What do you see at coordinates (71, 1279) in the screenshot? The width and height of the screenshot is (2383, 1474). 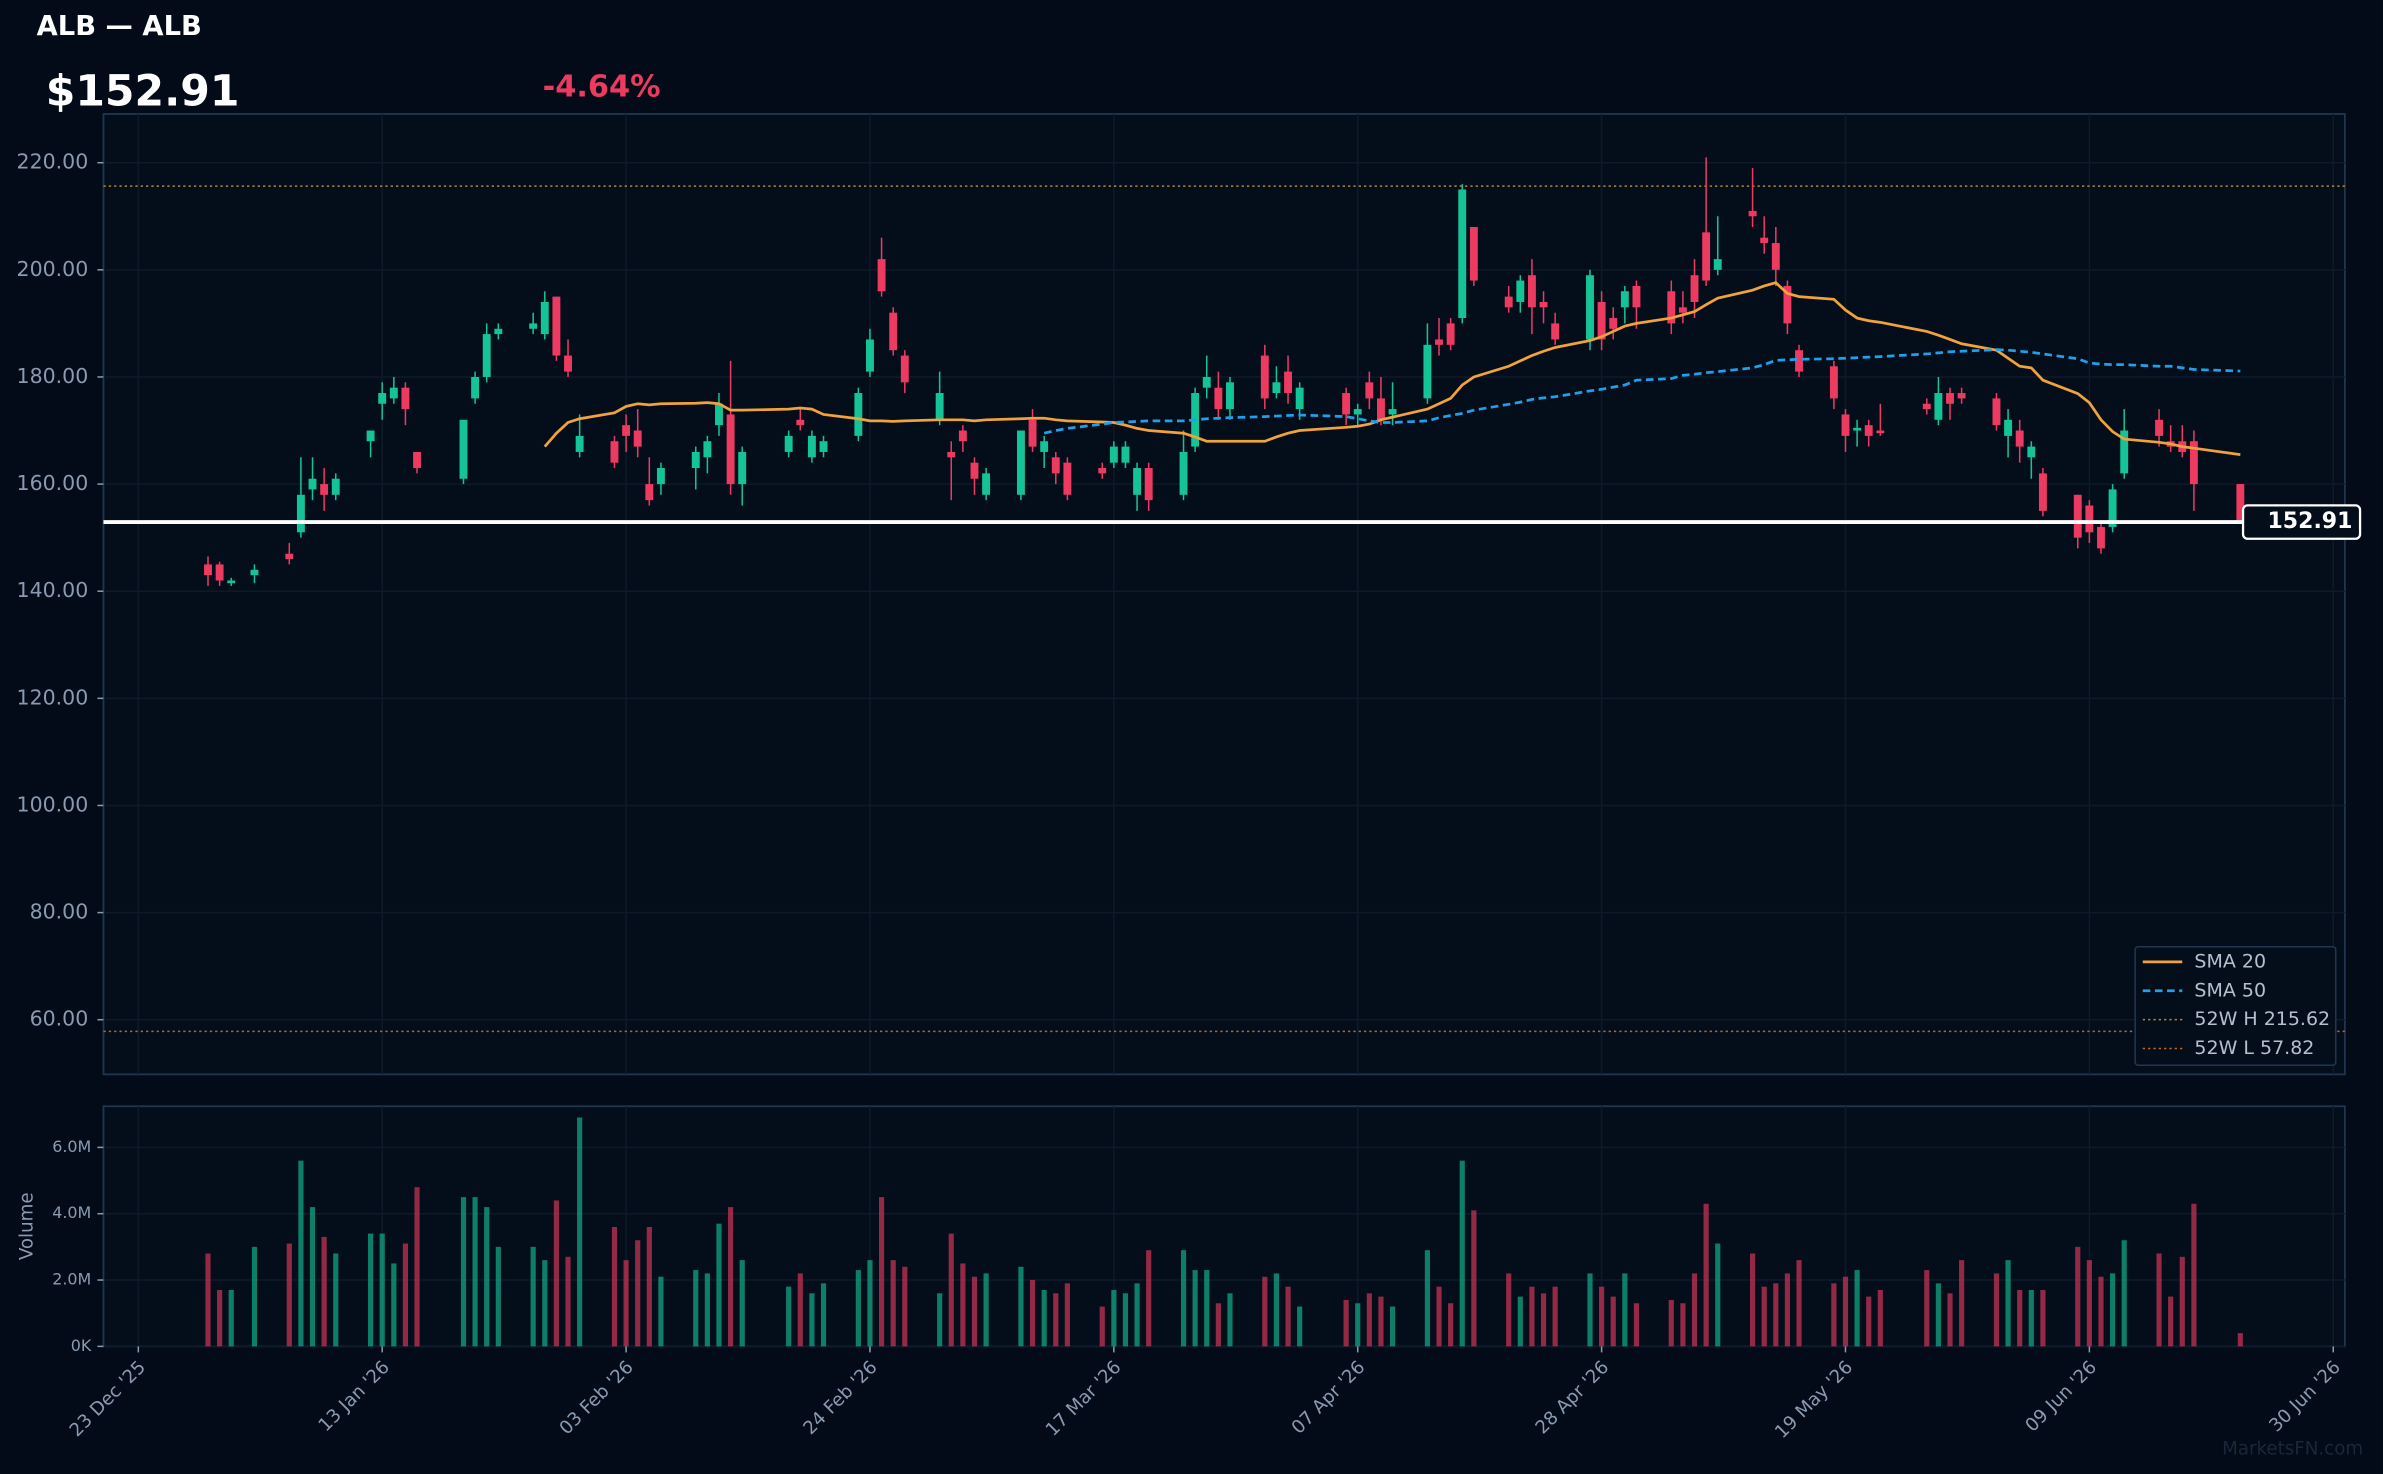 I see `volume-tick-label: 2.0M` at bounding box center [71, 1279].